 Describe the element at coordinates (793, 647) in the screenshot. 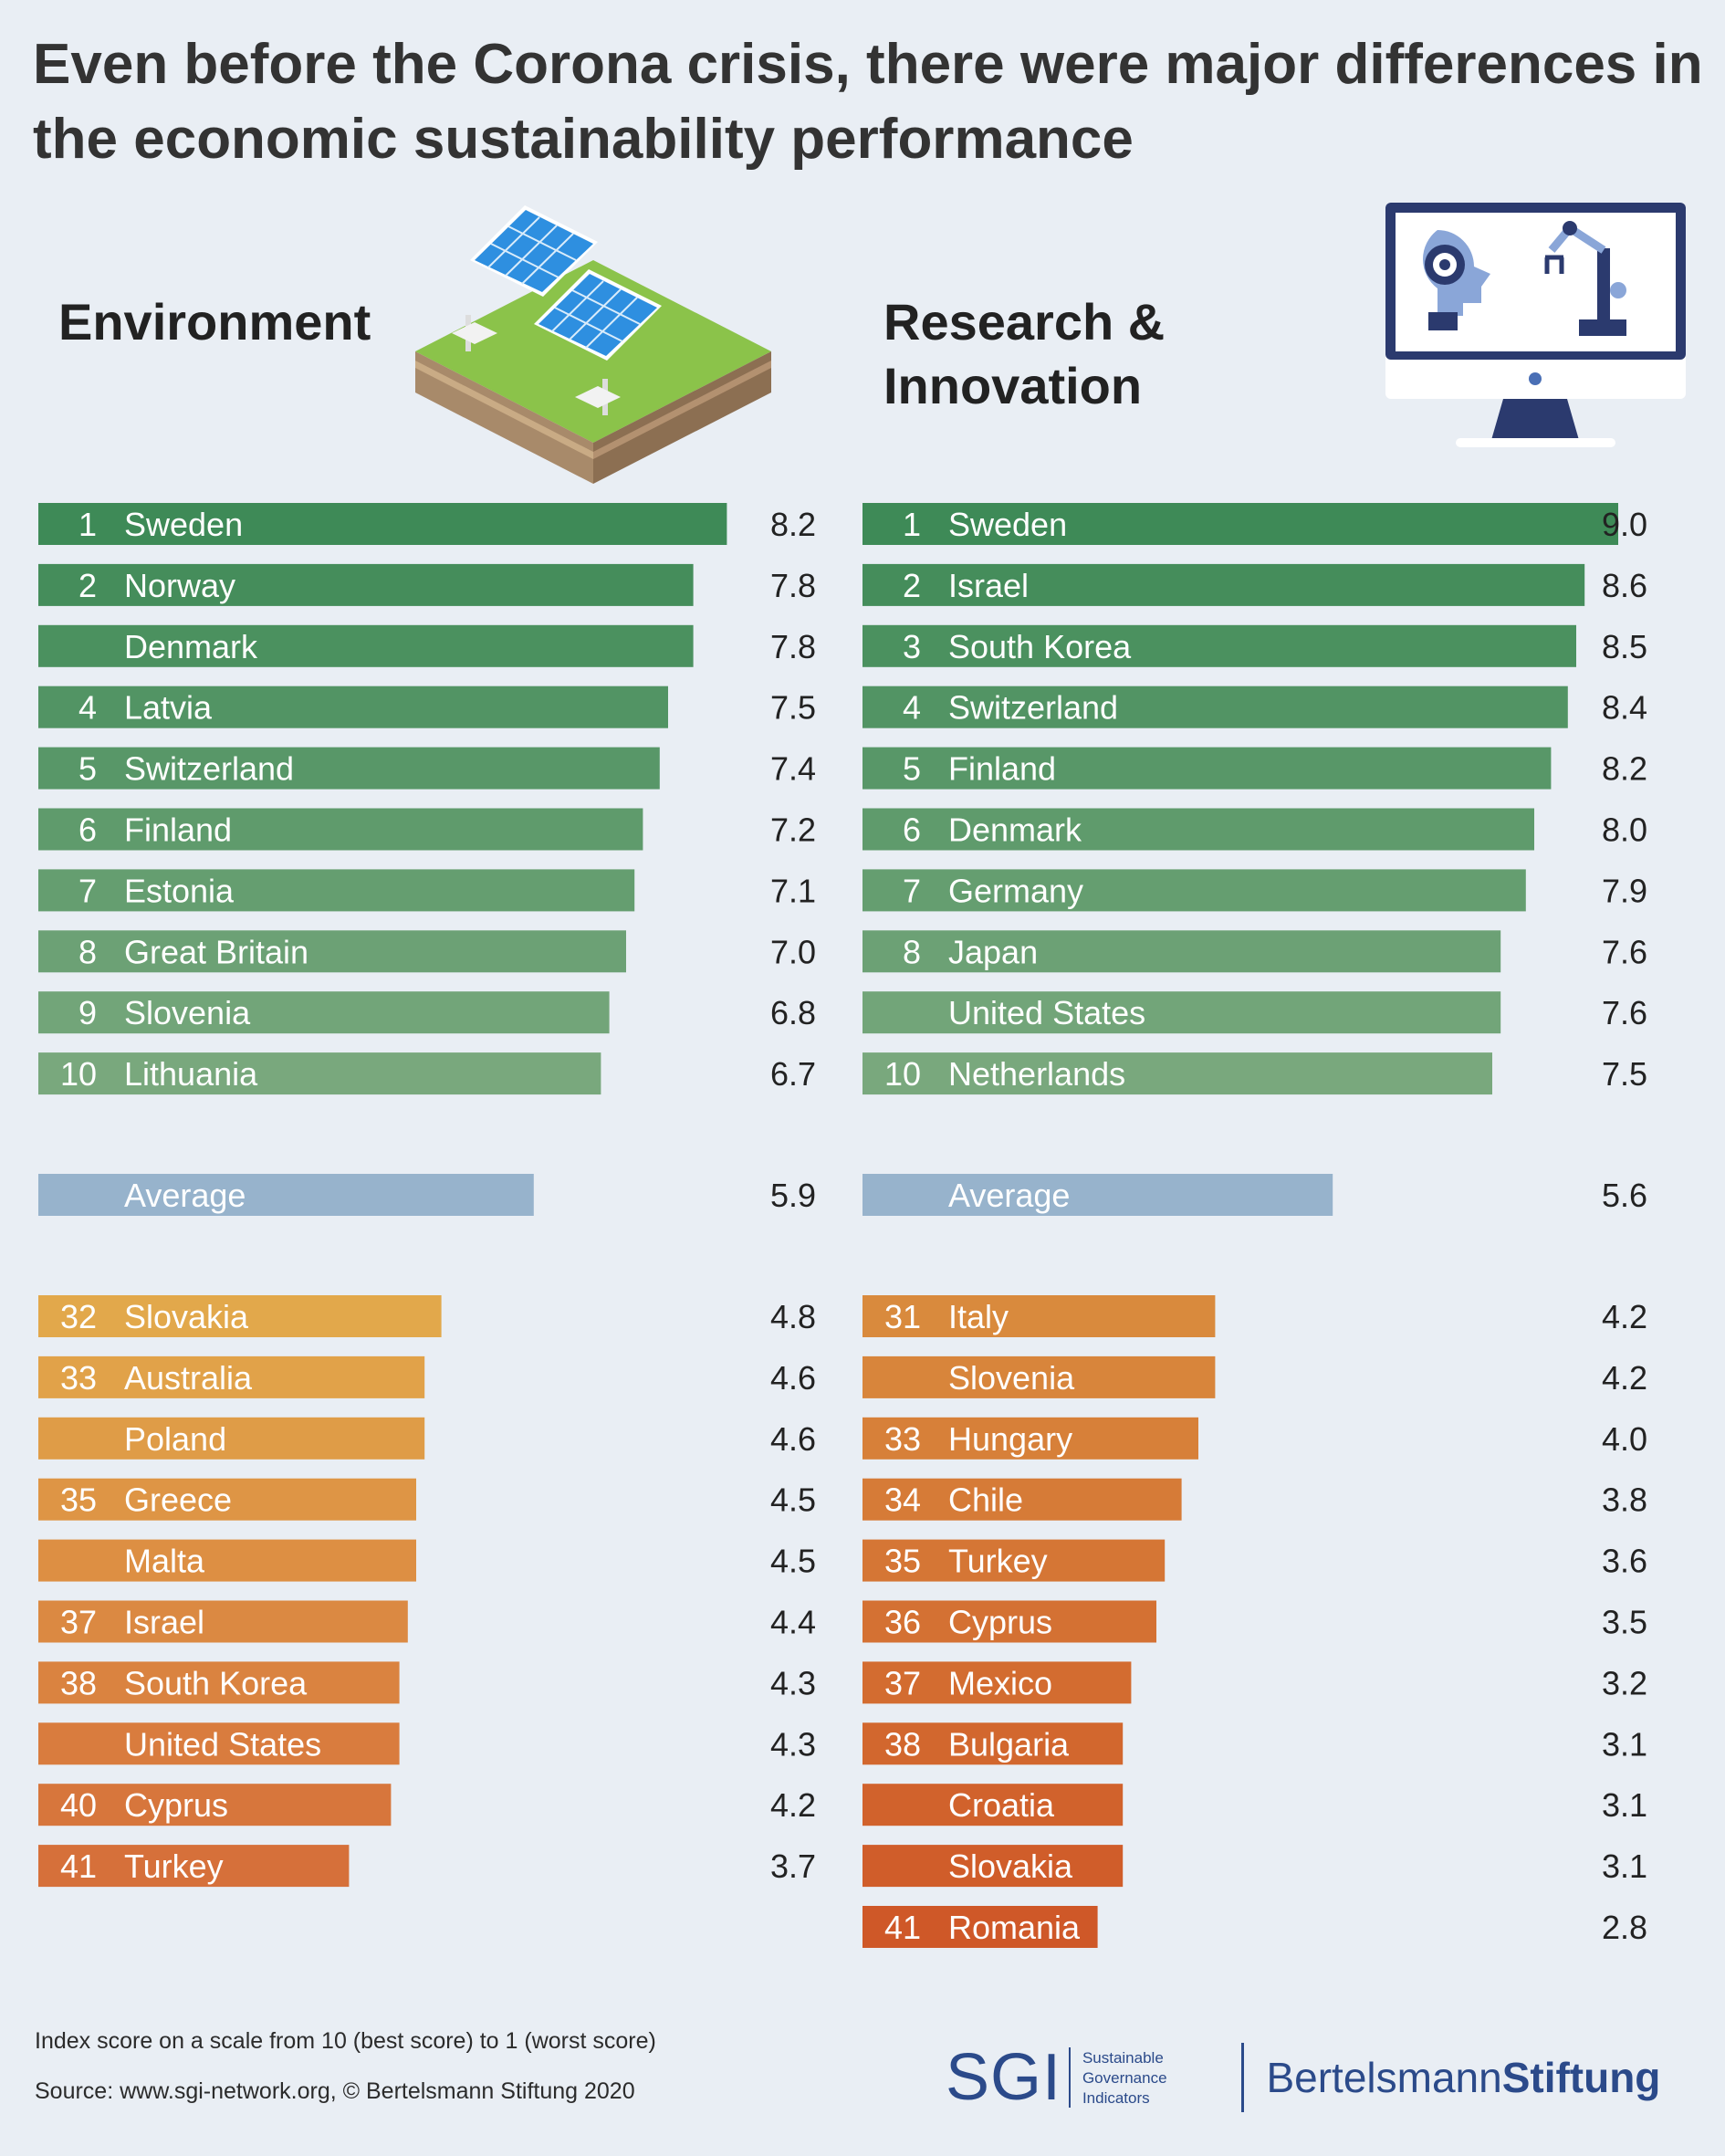

I see `value-label: 7.8` at that location.